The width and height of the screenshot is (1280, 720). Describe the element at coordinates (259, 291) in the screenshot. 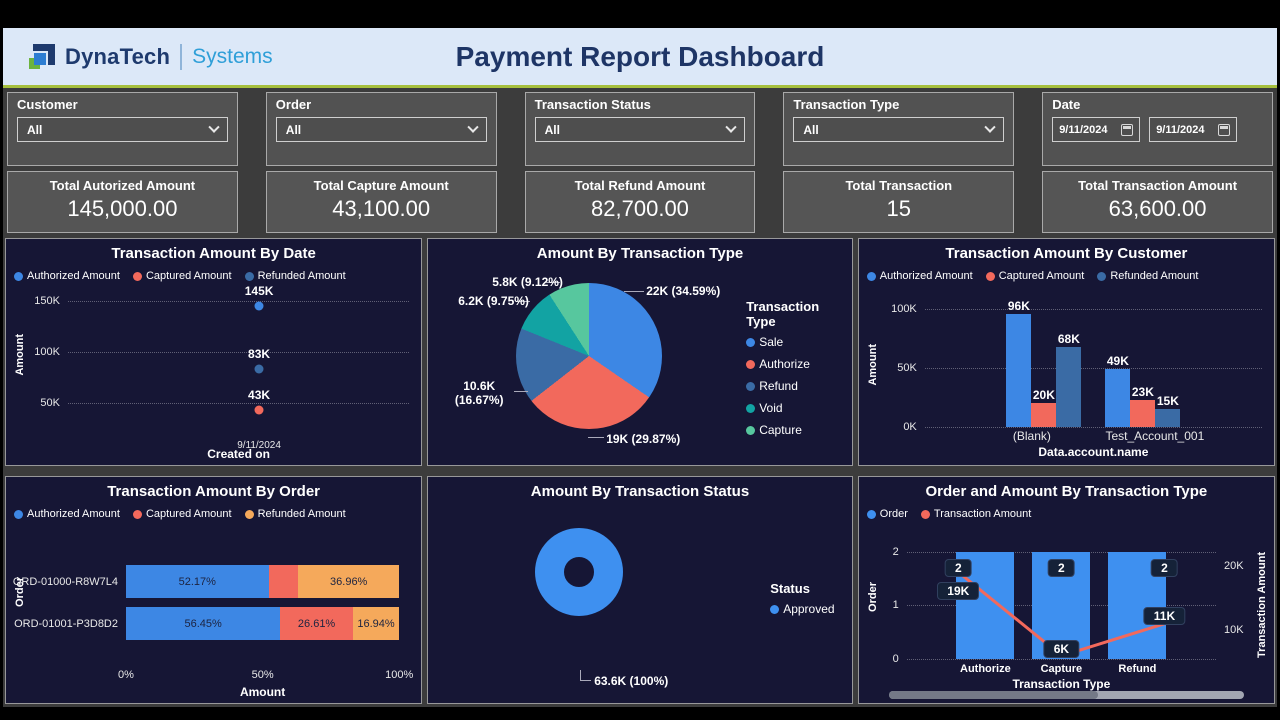

I see `data-label: 145K` at that location.